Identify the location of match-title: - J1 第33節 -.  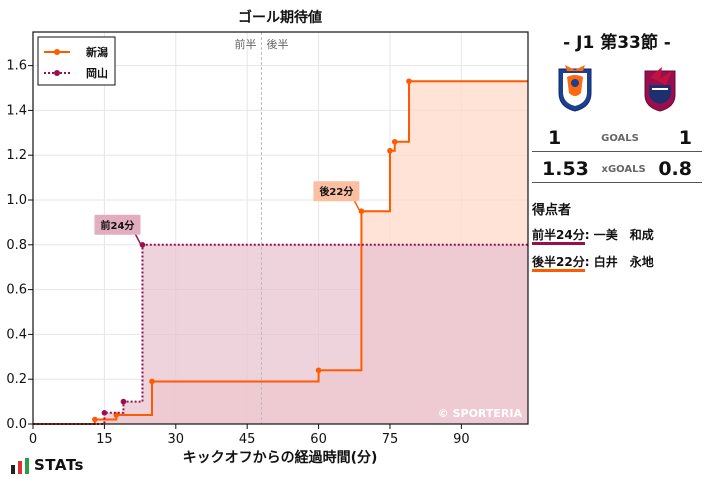
(617, 43).